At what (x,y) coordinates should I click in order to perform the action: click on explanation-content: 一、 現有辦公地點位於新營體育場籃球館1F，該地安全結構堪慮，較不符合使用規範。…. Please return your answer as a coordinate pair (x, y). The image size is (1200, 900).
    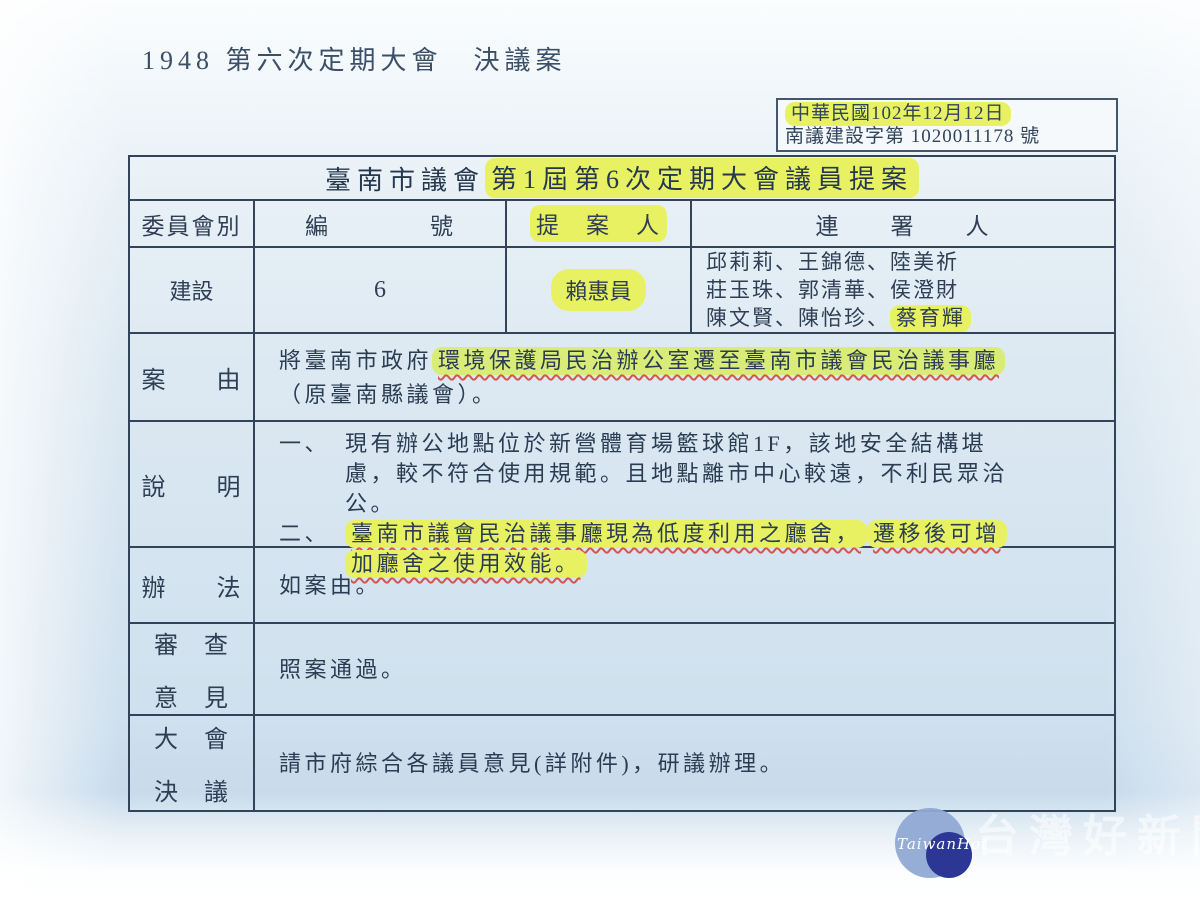
    Looking at the image, I should click on (684, 500).